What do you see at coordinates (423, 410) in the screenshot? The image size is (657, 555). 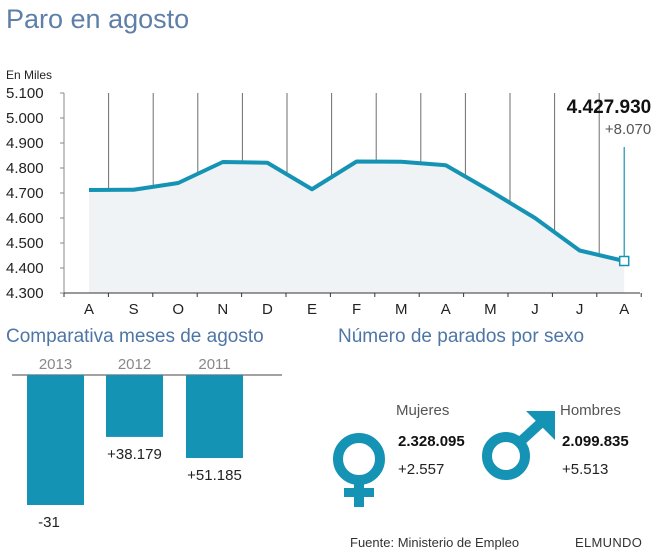 I see `mujeres-label: Mujeres` at bounding box center [423, 410].